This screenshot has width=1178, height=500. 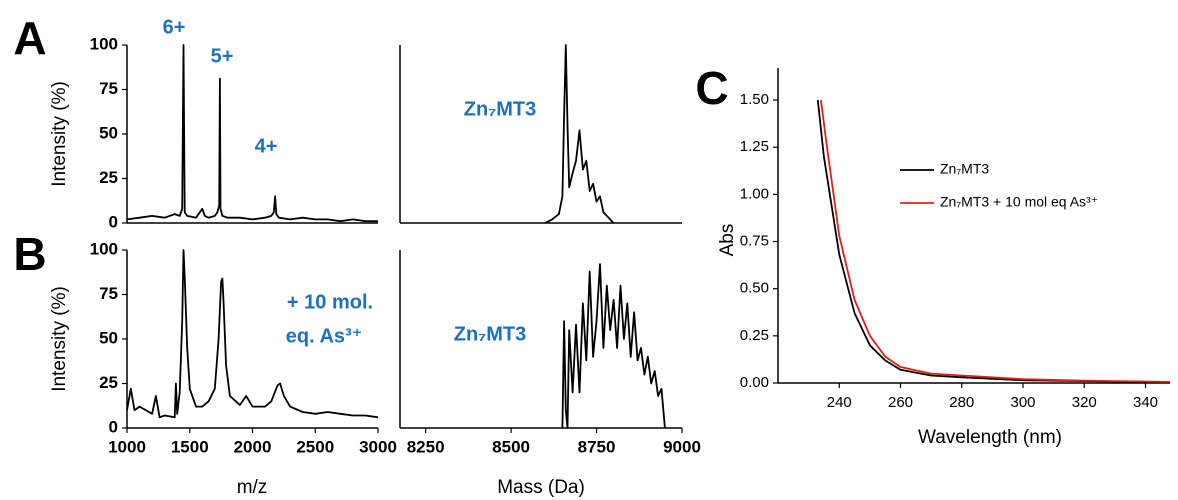 What do you see at coordinates (127, 446) in the screenshot?
I see `x-tick-label: 1000` at bounding box center [127, 446].